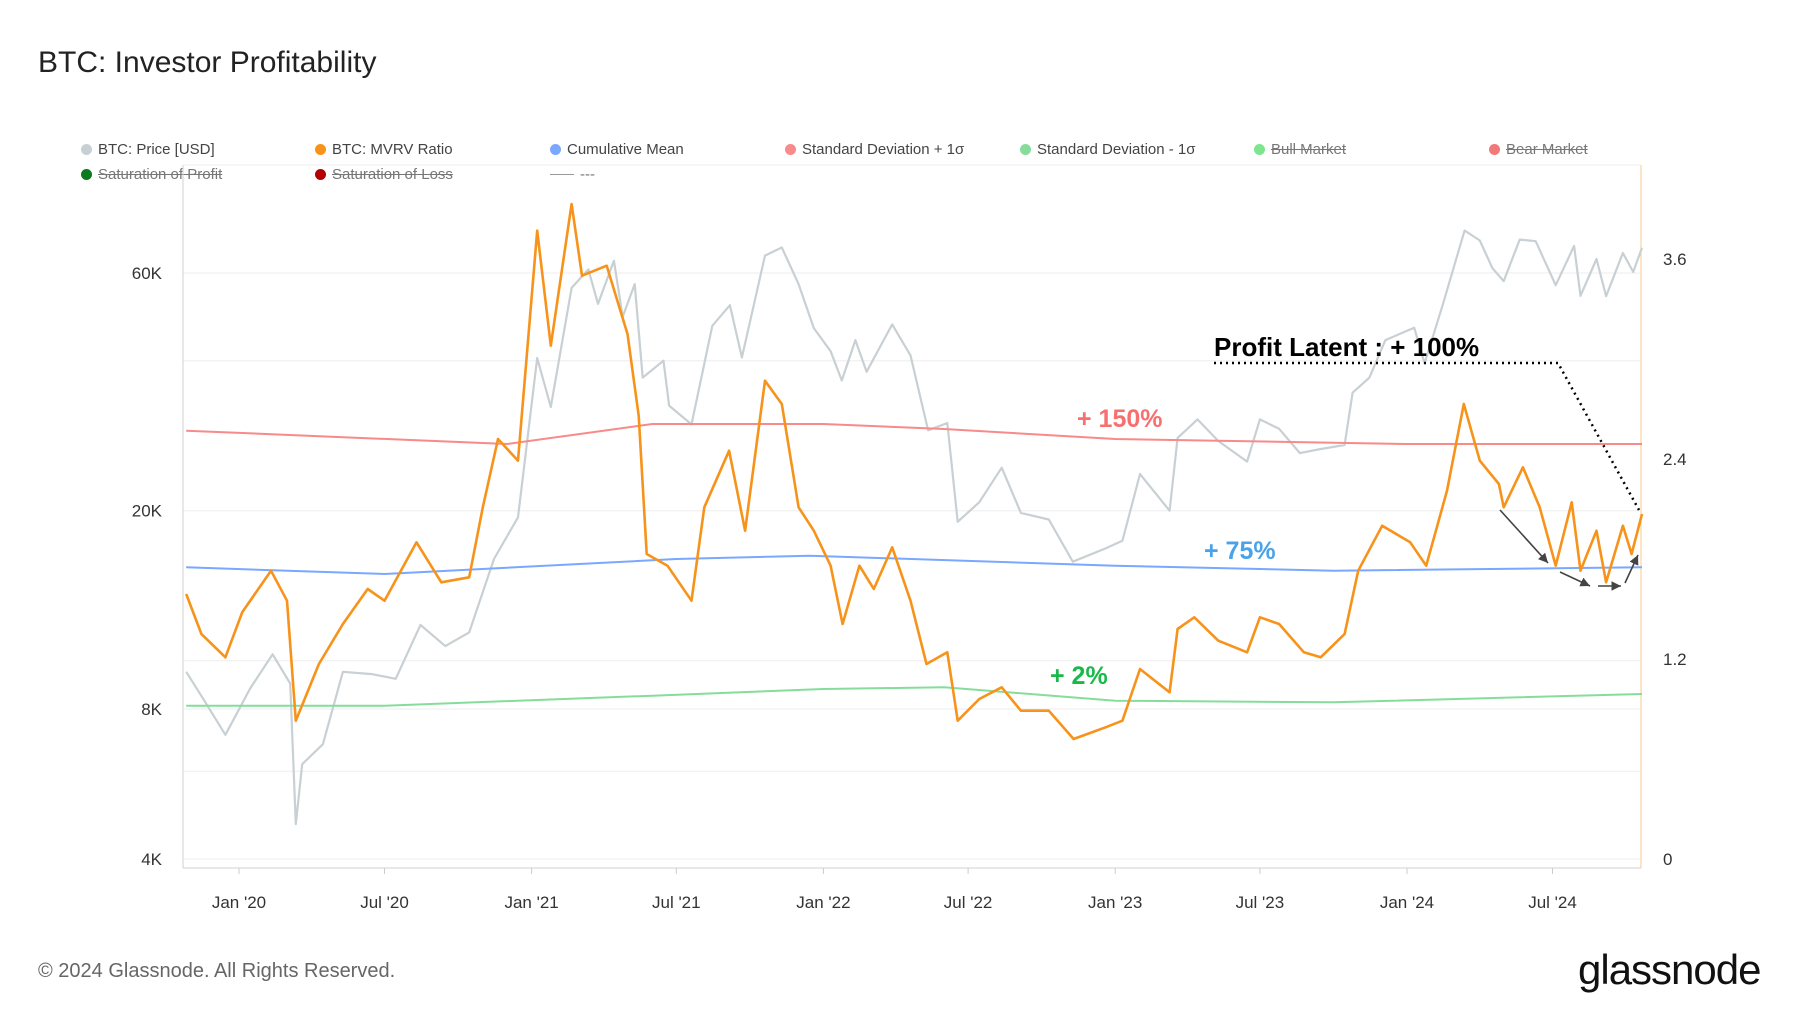 The image size is (1800, 1013). What do you see at coordinates (207, 62) in the screenshot?
I see `page-title: BTC: Investor Profitability` at bounding box center [207, 62].